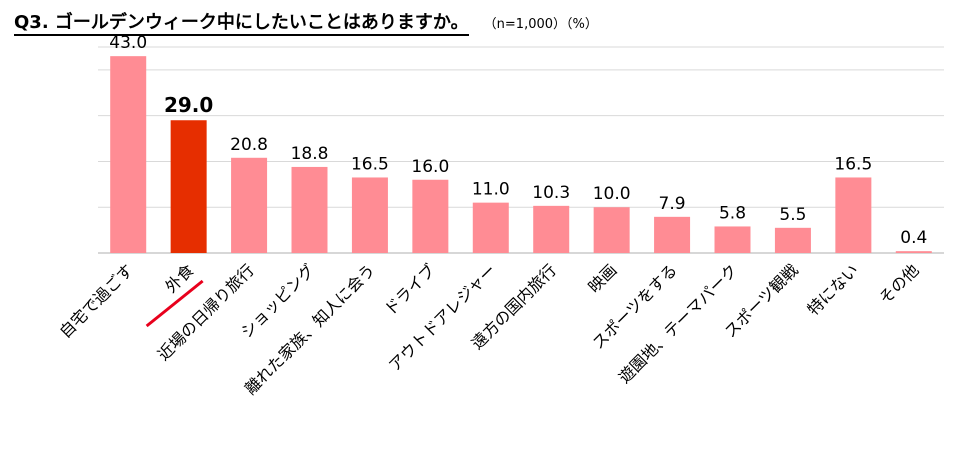  I want to click on value-label-1: 43.0, so click(128, 43).